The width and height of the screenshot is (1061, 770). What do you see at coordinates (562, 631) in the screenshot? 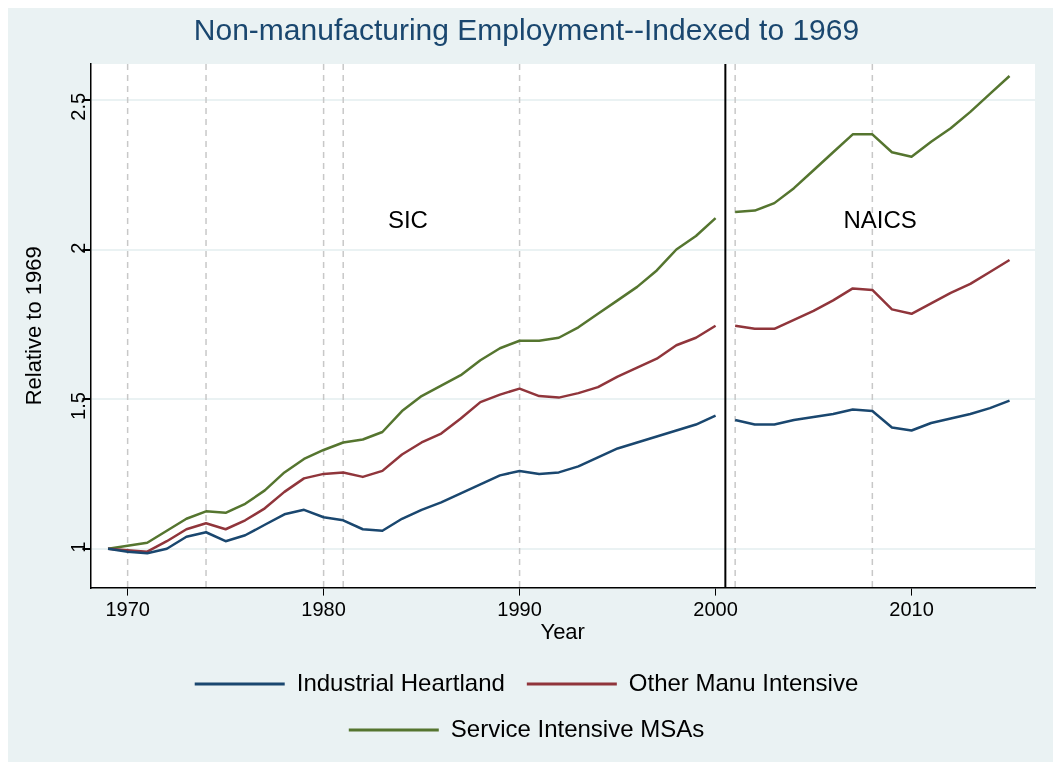
I see `x-axis-title: Year` at bounding box center [562, 631].